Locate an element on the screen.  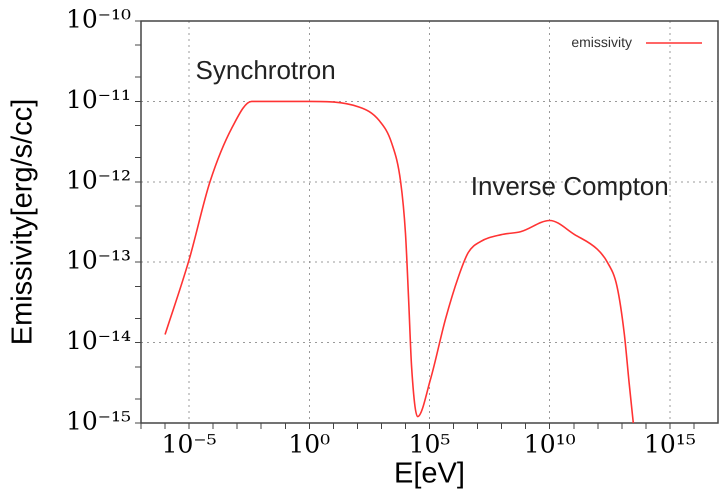
legend-label: emissivity is located at coordinates (601, 42).